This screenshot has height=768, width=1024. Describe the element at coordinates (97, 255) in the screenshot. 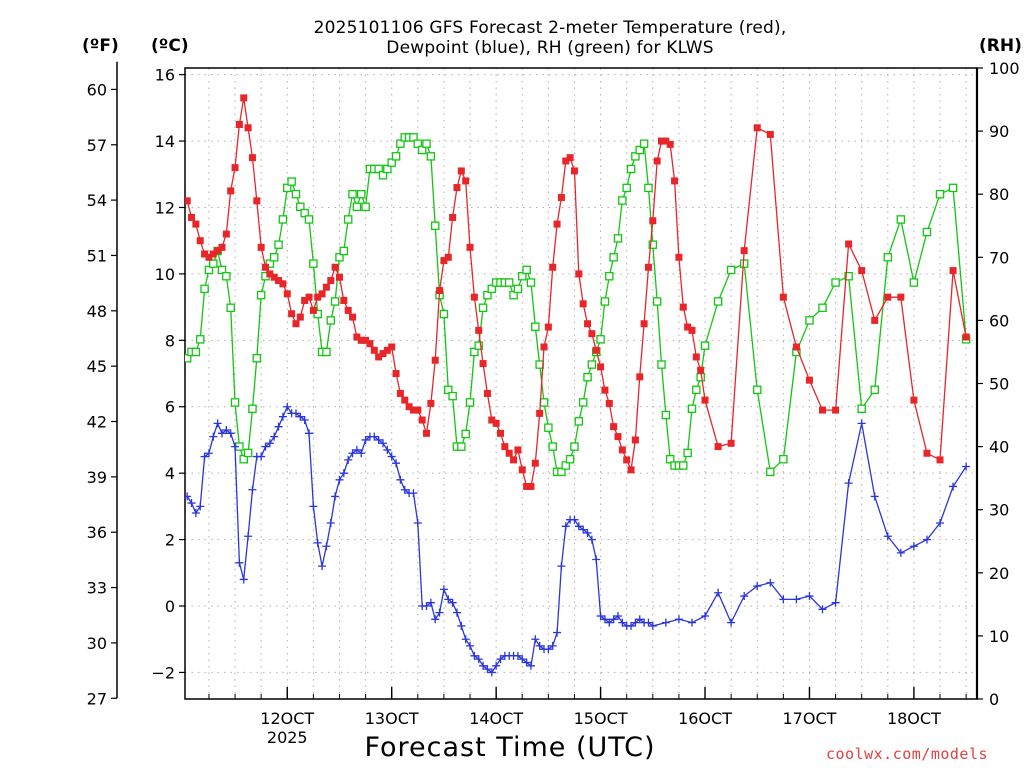

I see `fahrenheit-tick-label: 51` at that location.